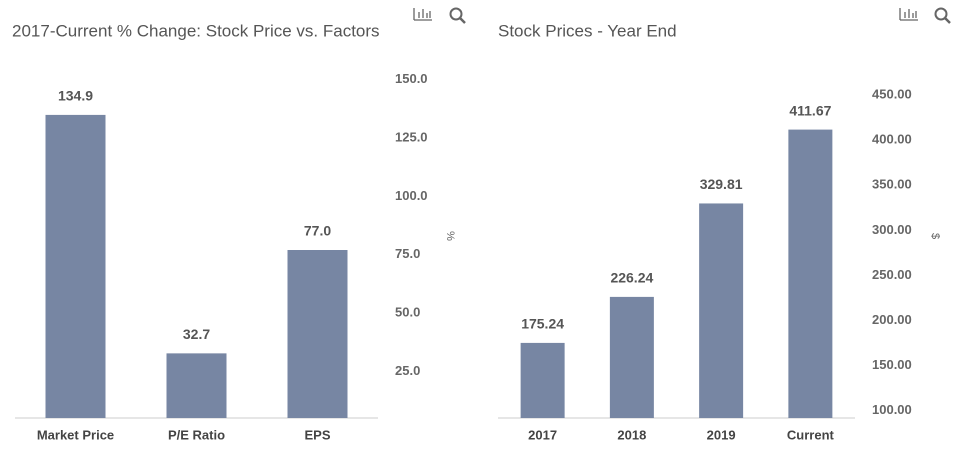 This screenshot has width=958, height=451. Describe the element at coordinates (587, 30) in the screenshot. I see `chart-title: Stock Prices - Year End` at that location.